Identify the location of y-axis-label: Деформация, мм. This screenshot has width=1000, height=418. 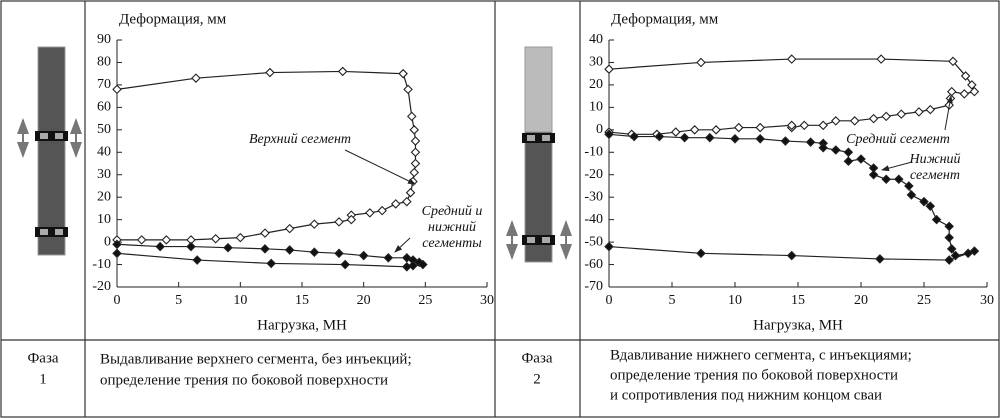
(665, 19).